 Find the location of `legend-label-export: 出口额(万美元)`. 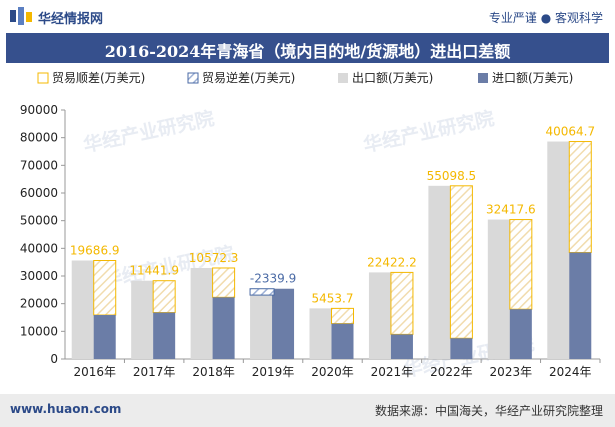

legend-label-export: 出口额(万美元) is located at coordinates (392, 78).